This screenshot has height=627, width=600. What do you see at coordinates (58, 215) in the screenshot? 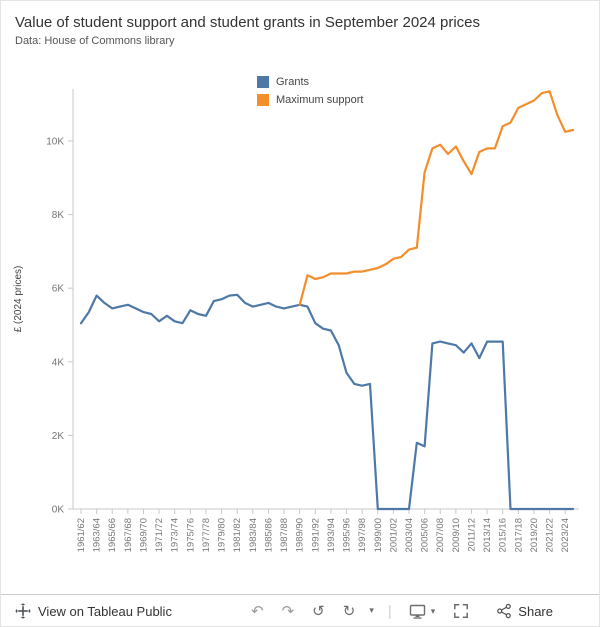
I see `svg-text: 8K` at bounding box center [58, 215].